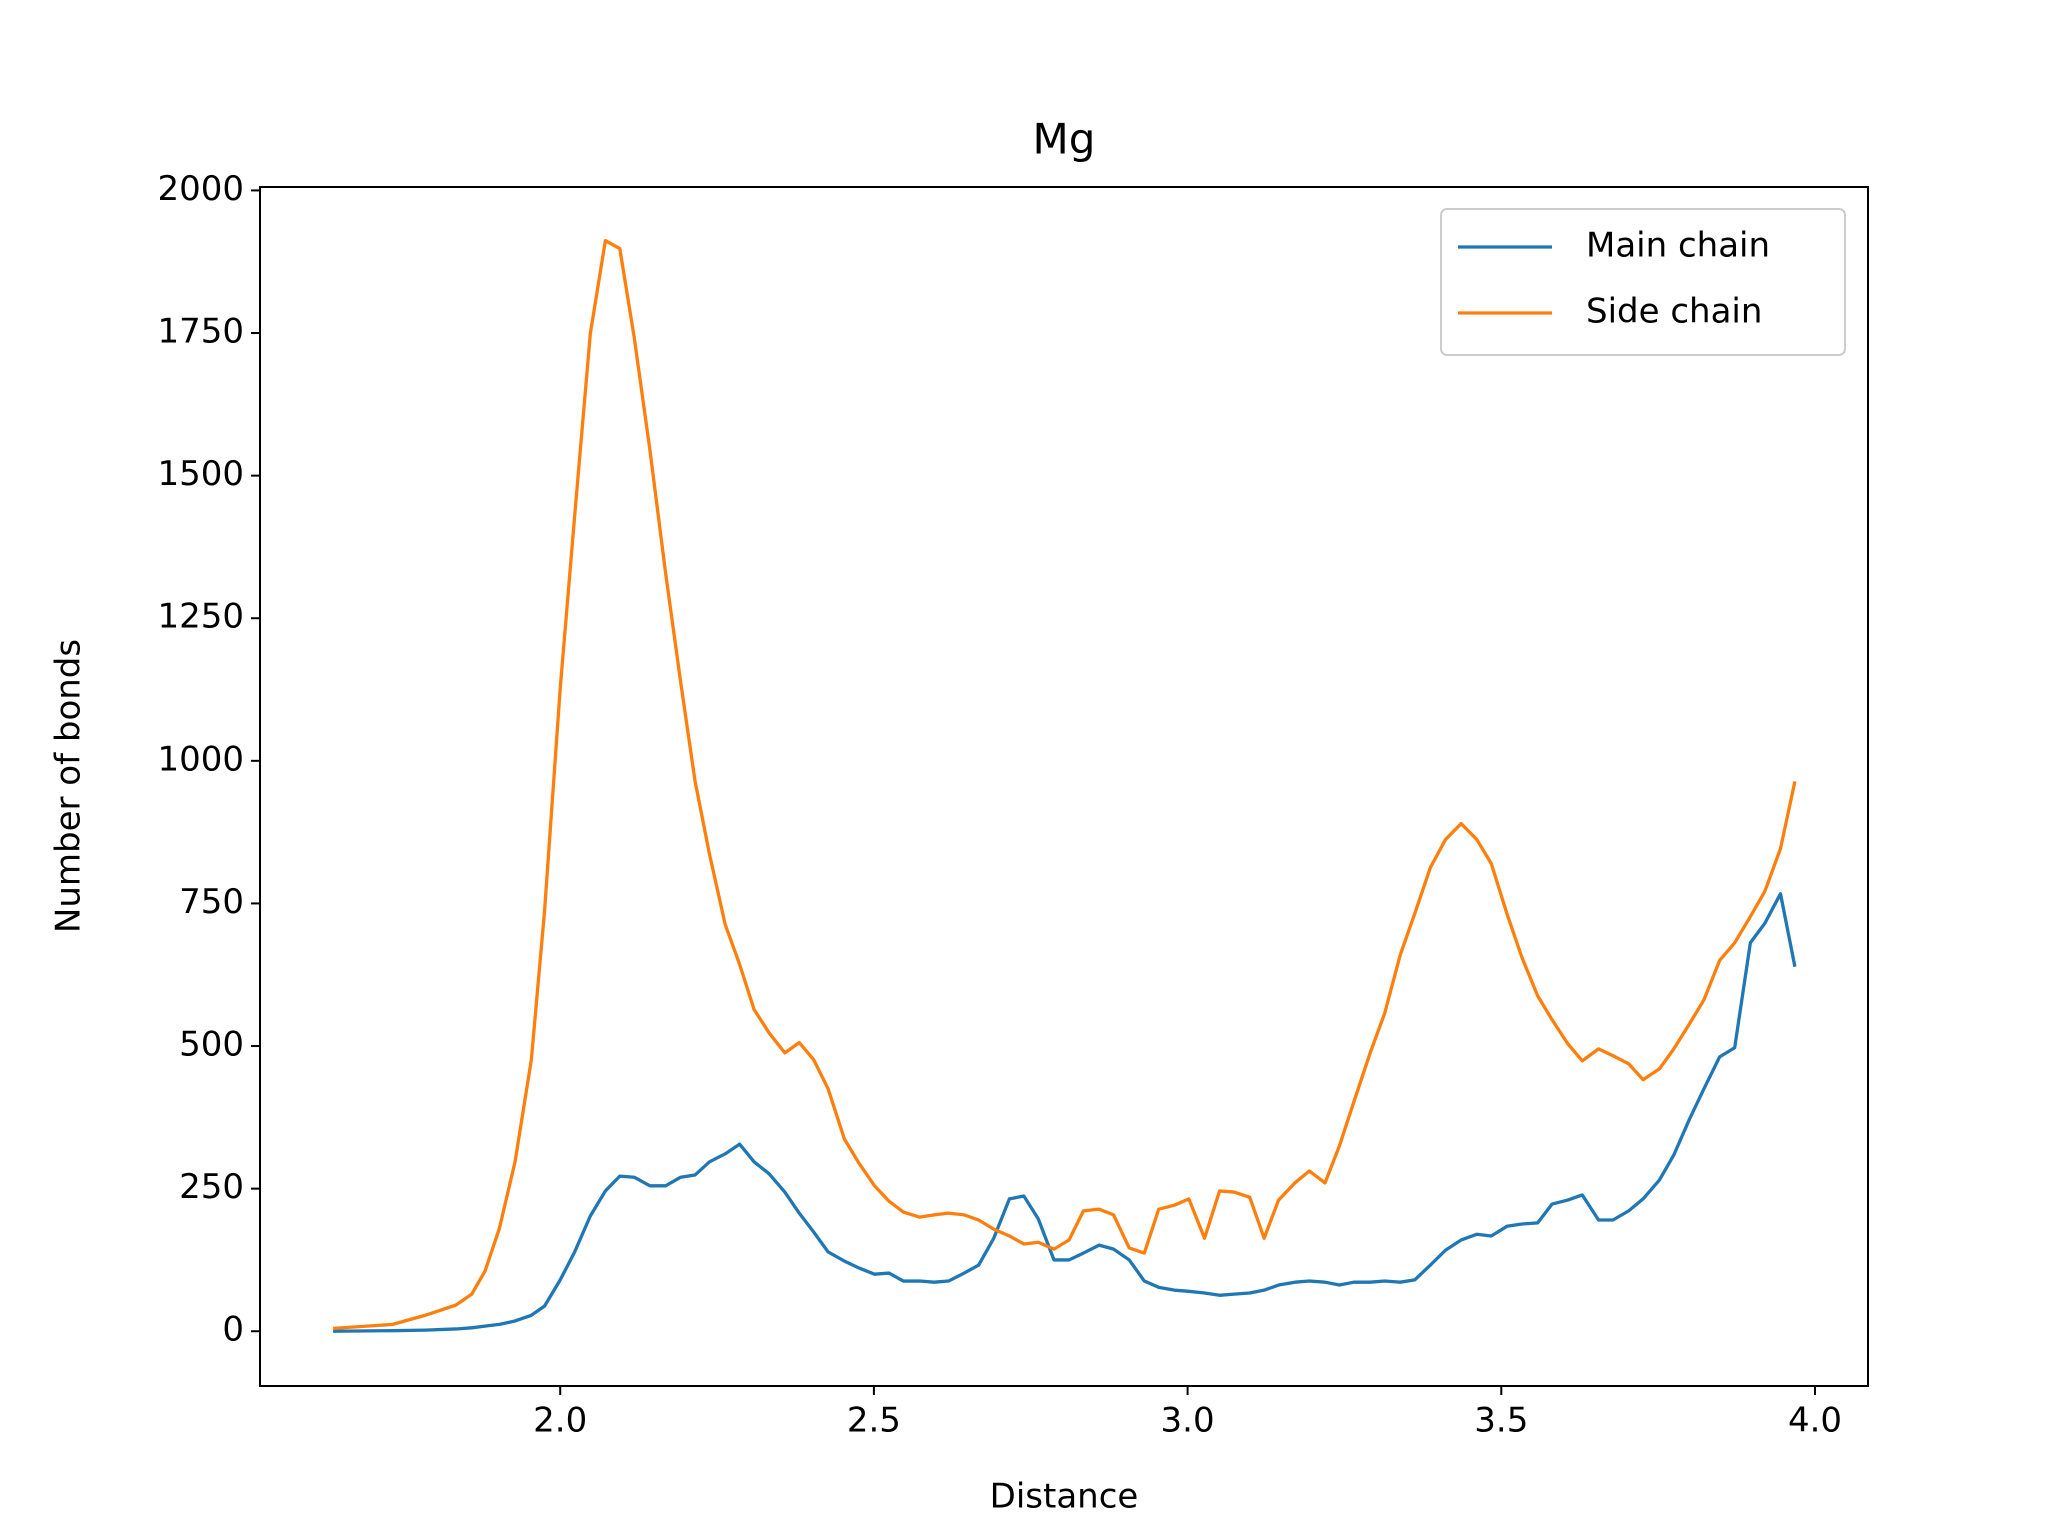 The image size is (2048, 1536). Describe the element at coordinates (560, 1421) in the screenshot. I see `x-tick-label: 2.0` at that location.